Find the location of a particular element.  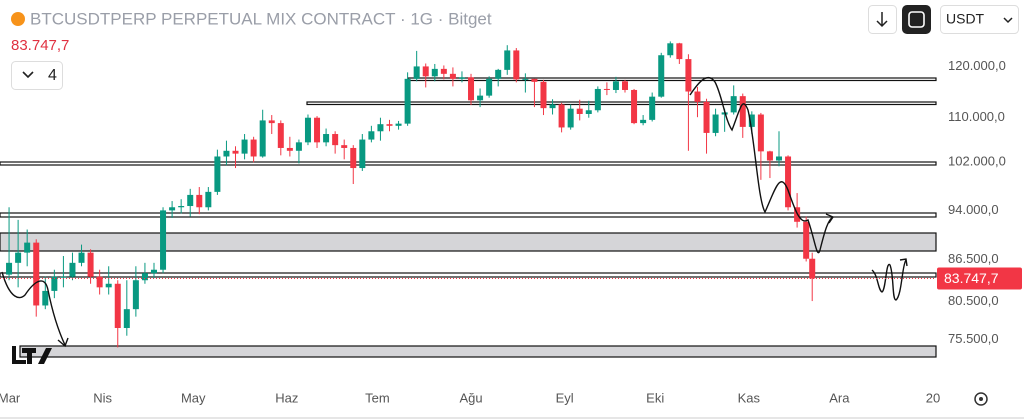

settings-icon-center is located at coordinates (981, 399).